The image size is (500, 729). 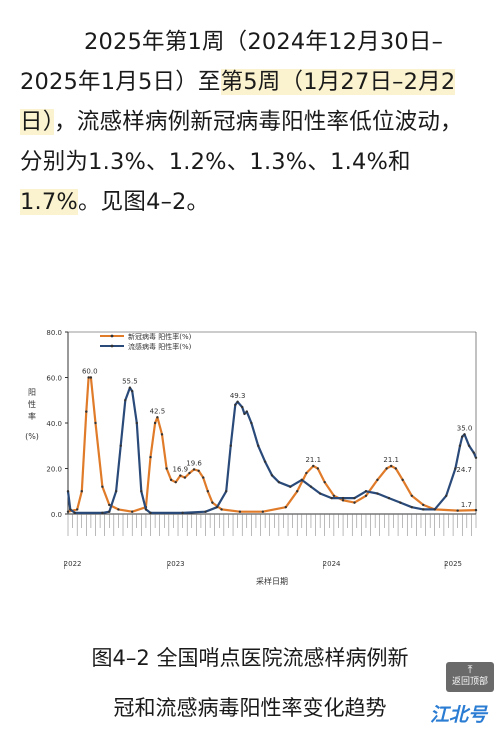 What do you see at coordinates (158, 411) in the screenshot?
I see `data-label: 42.5` at bounding box center [158, 411].